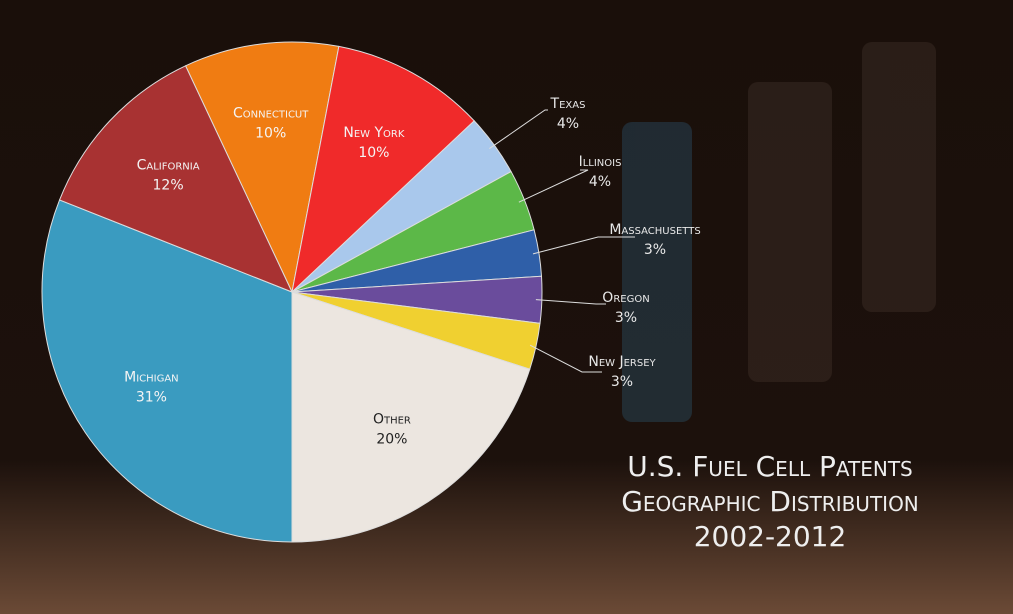 This screenshot has height=614, width=1013. What do you see at coordinates (151, 378) in the screenshot?
I see `category-label: Michigan` at bounding box center [151, 378].